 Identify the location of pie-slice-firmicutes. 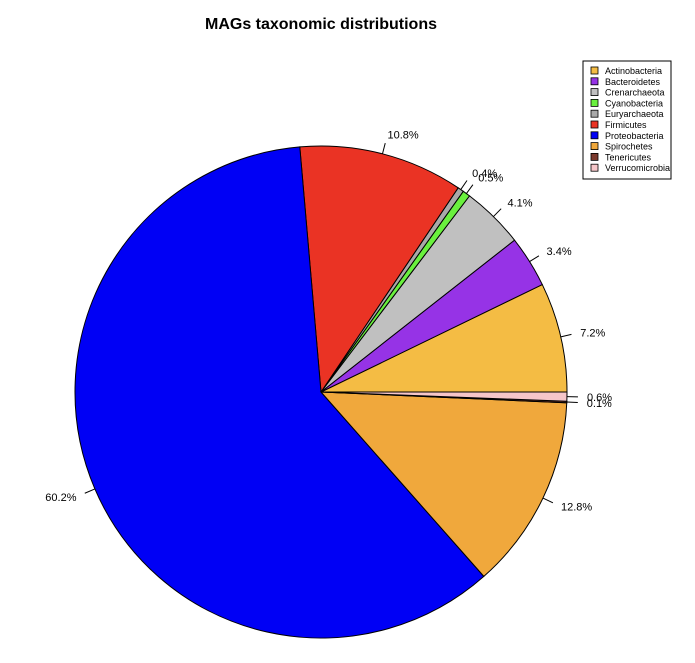
(379, 269).